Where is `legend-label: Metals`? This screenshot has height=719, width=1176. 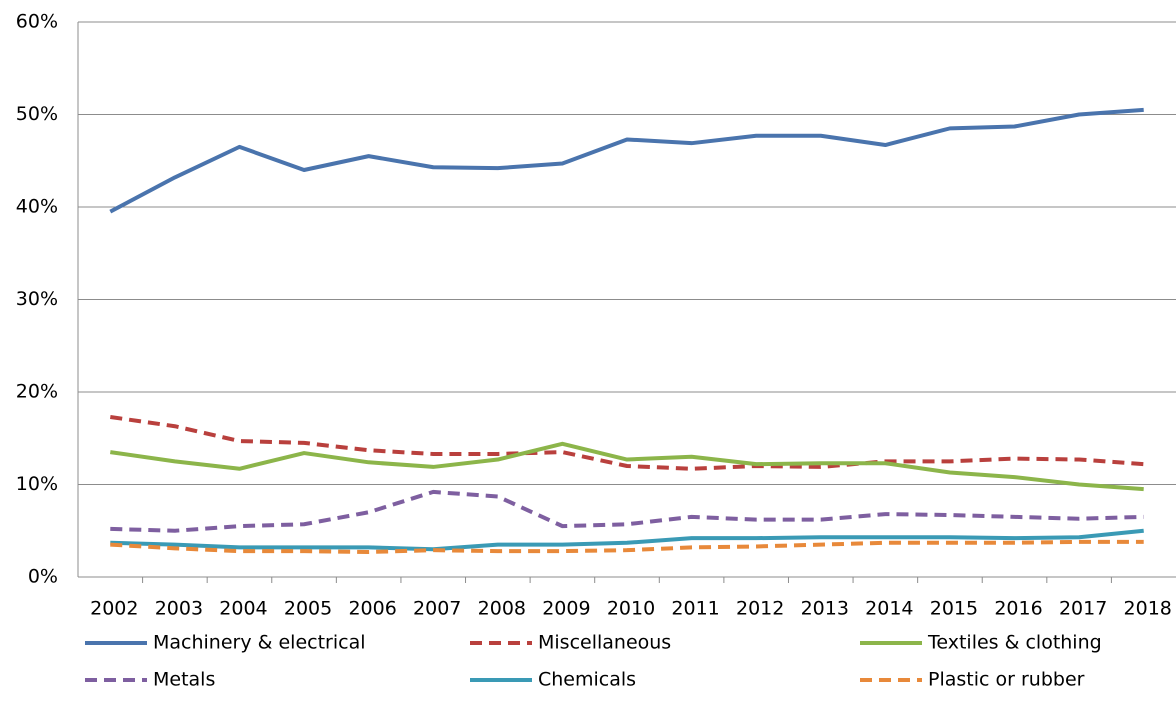 legend-label: Metals is located at coordinates (184, 680).